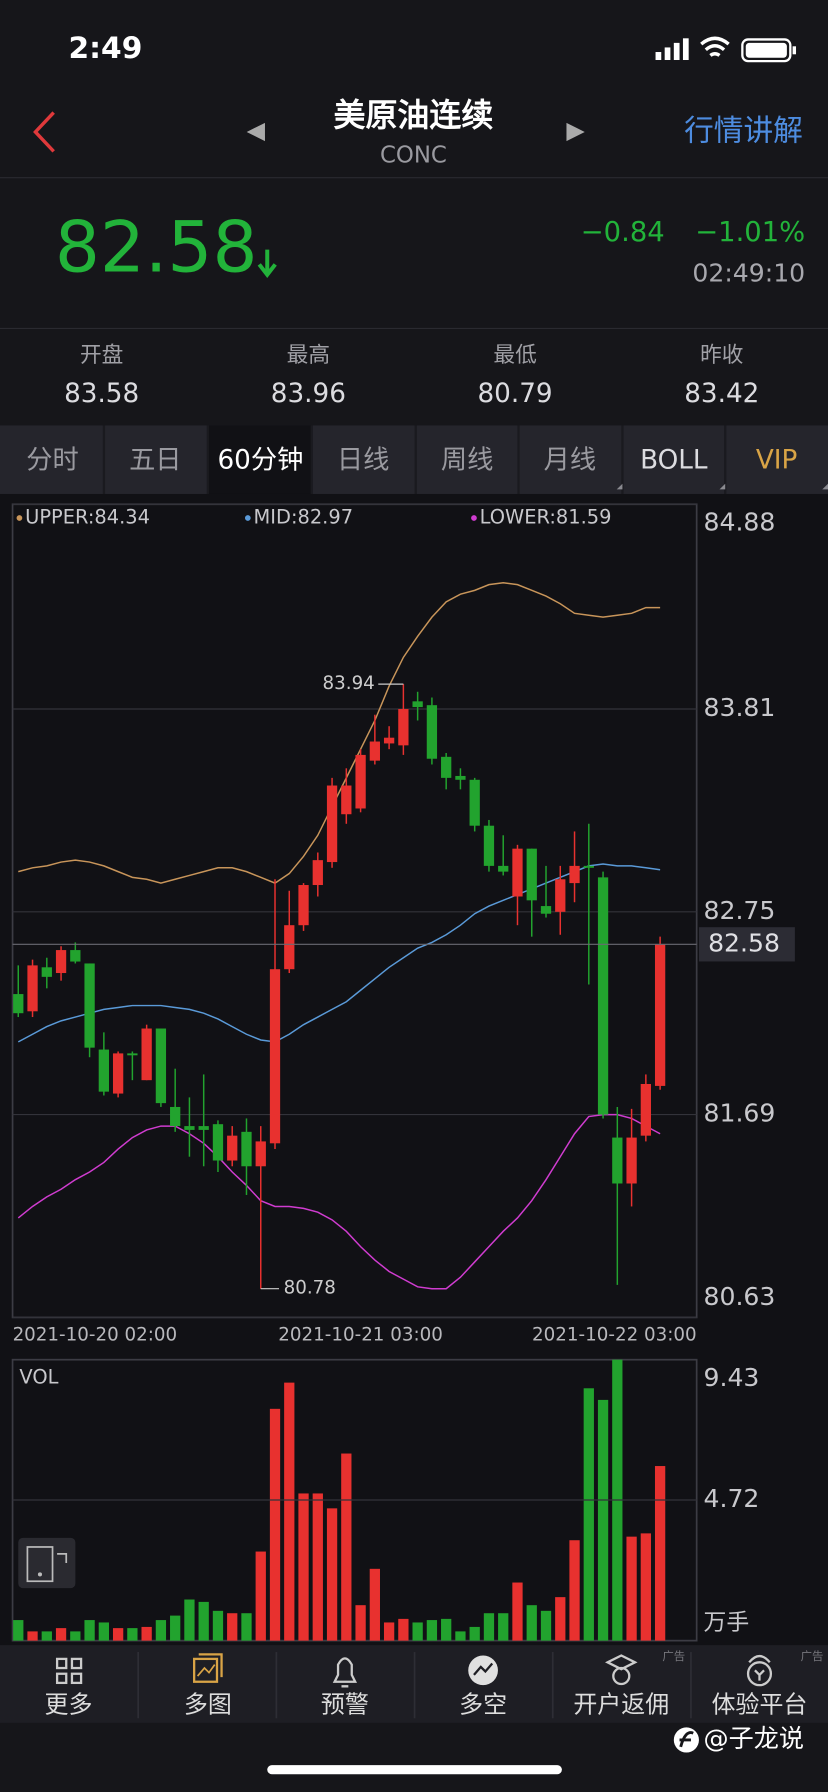 The width and height of the screenshot is (828, 1792). Describe the element at coordinates (363, 460) in the screenshot. I see `tab: 日线` at that location.